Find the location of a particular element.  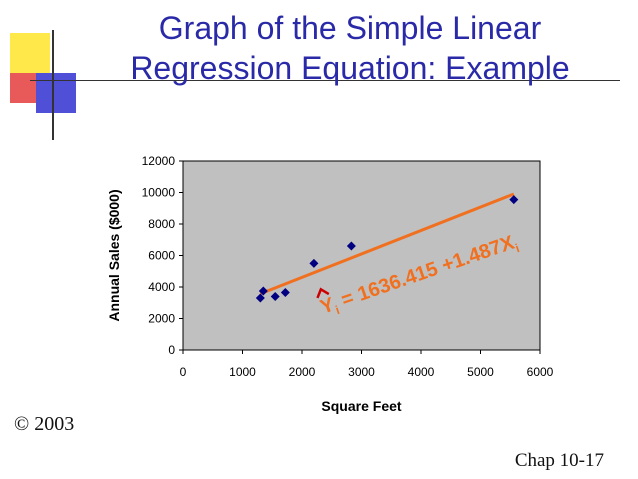

x-tick-label: 0 is located at coordinates (183, 372).